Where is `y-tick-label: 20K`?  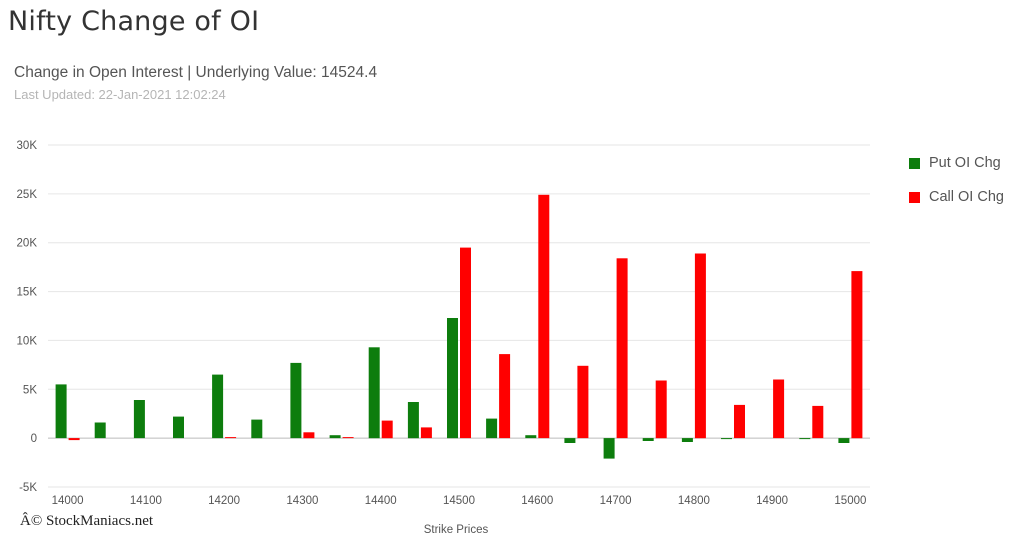 y-tick-label: 20K is located at coordinates (27, 244).